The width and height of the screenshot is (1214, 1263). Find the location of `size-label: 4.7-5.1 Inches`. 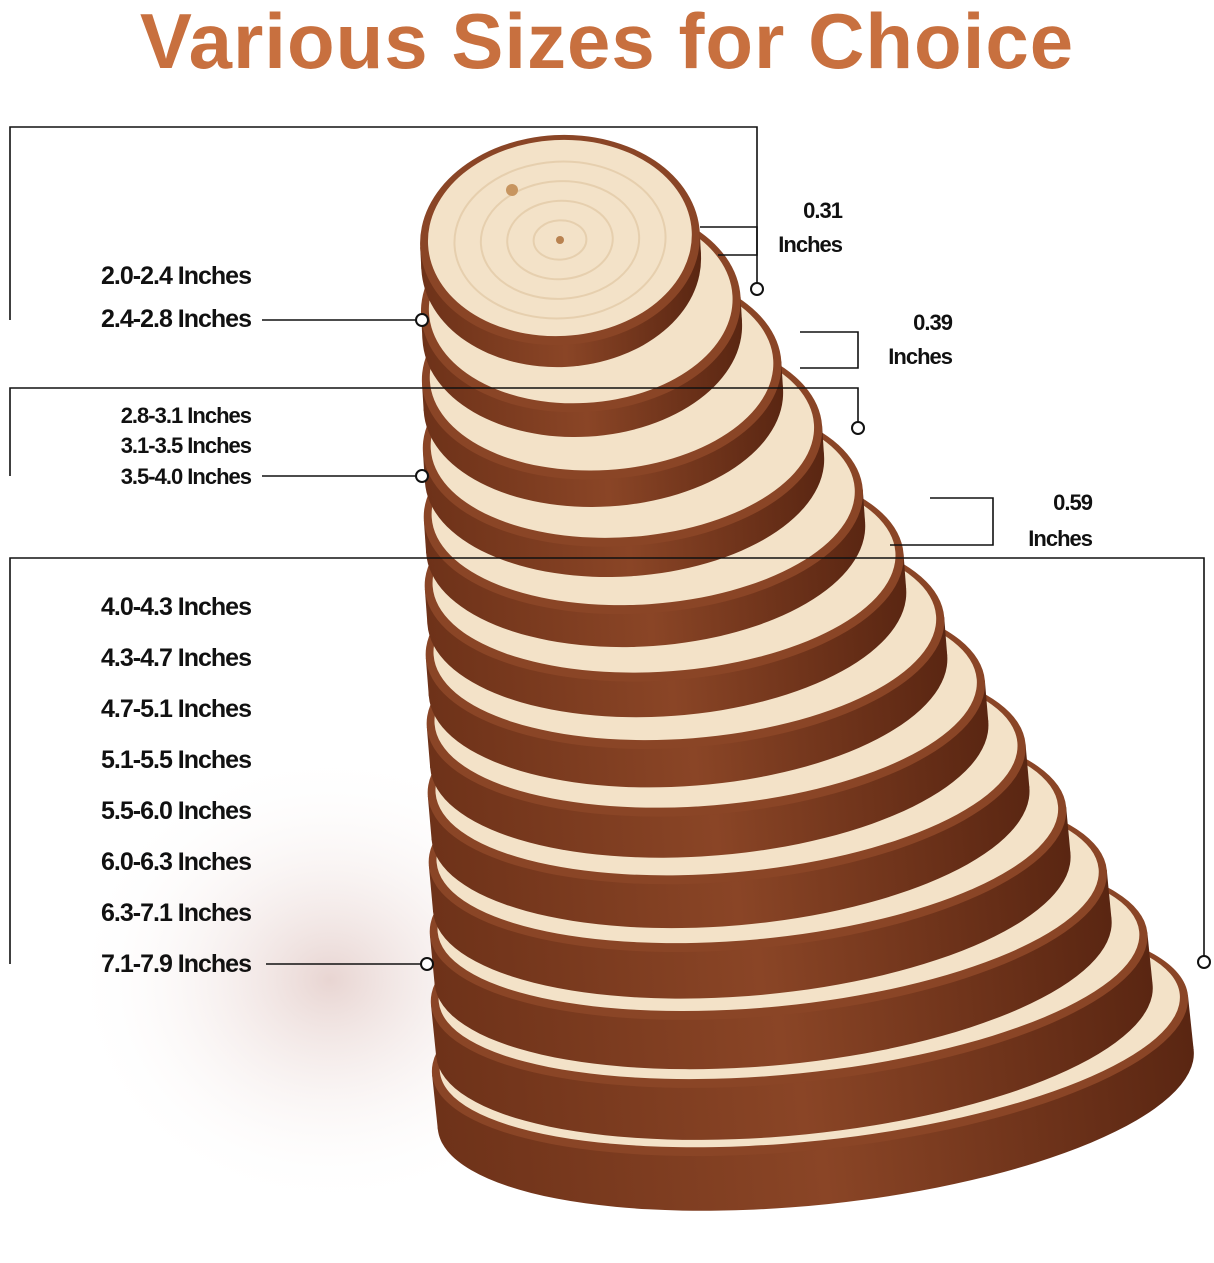

size-label: 4.7-5.1 Inches is located at coordinates (176, 709).